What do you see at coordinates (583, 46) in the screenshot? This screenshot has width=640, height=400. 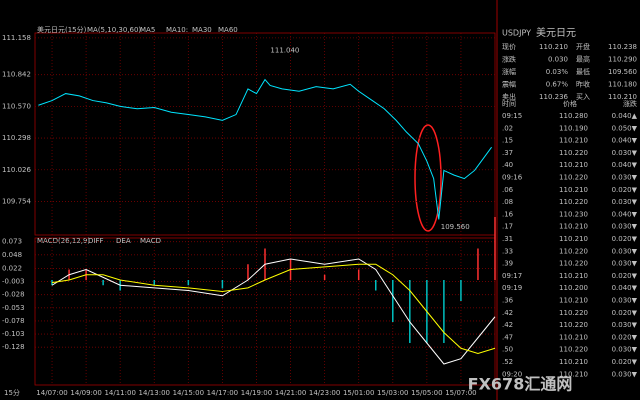 I see `quote-label: 开盘` at bounding box center [583, 46].